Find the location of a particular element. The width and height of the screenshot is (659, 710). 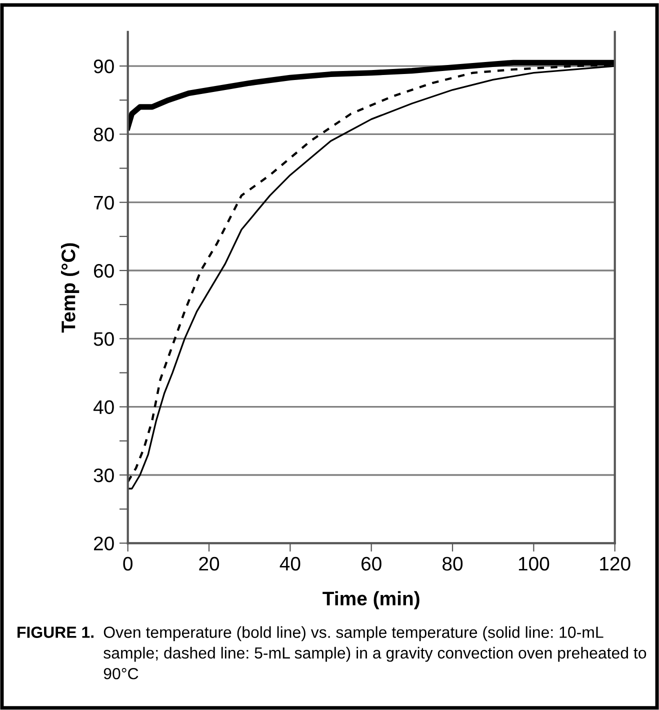

x-tick-label: 0 is located at coordinates (127, 563).